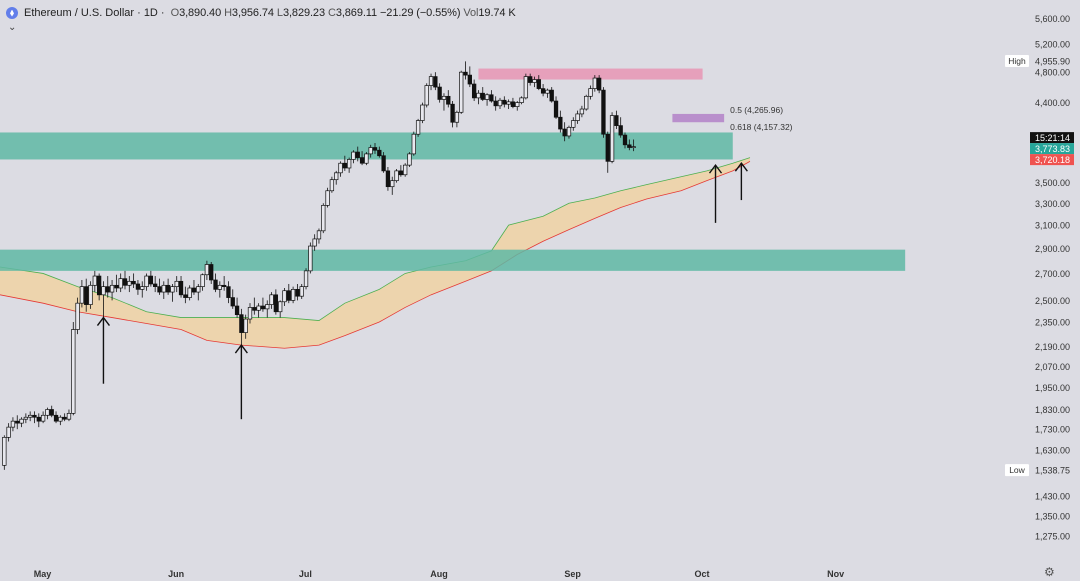 This screenshot has height=581, width=1080. What do you see at coordinates (1052, 410) in the screenshot?
I see `price-tick-label: 1,830.00` at bounding box center [1052, 410].